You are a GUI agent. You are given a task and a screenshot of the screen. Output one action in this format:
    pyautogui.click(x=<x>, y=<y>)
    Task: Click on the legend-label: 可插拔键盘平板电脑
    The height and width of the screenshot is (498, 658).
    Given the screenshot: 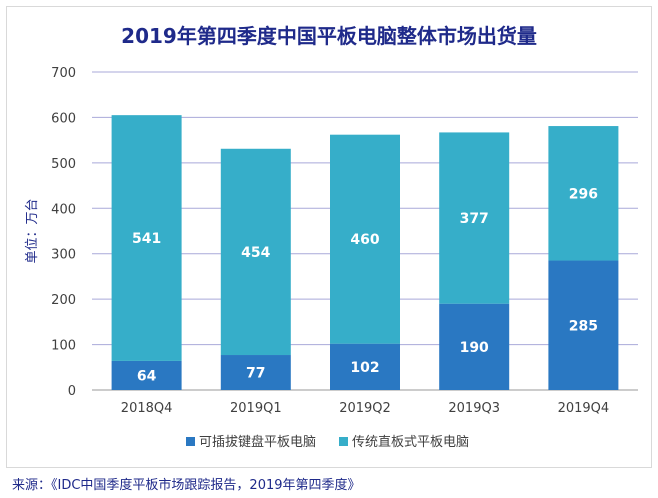 What is the action you would take?
    pyautogui.click(x=257, y=442)
    